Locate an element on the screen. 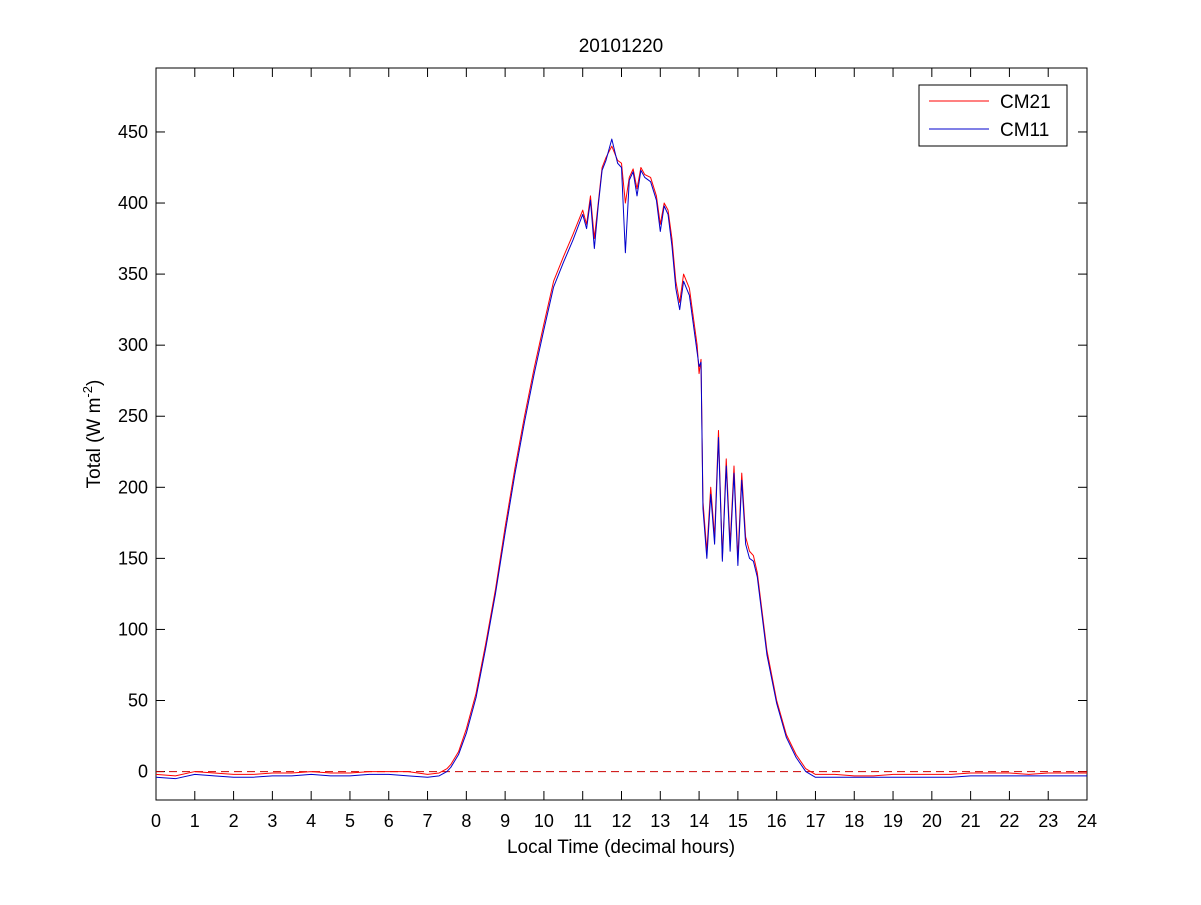 Image resolution: width=1201 pixels, height=905 pixels. y-tick-label: 100 is located at coordinates (133, 629).